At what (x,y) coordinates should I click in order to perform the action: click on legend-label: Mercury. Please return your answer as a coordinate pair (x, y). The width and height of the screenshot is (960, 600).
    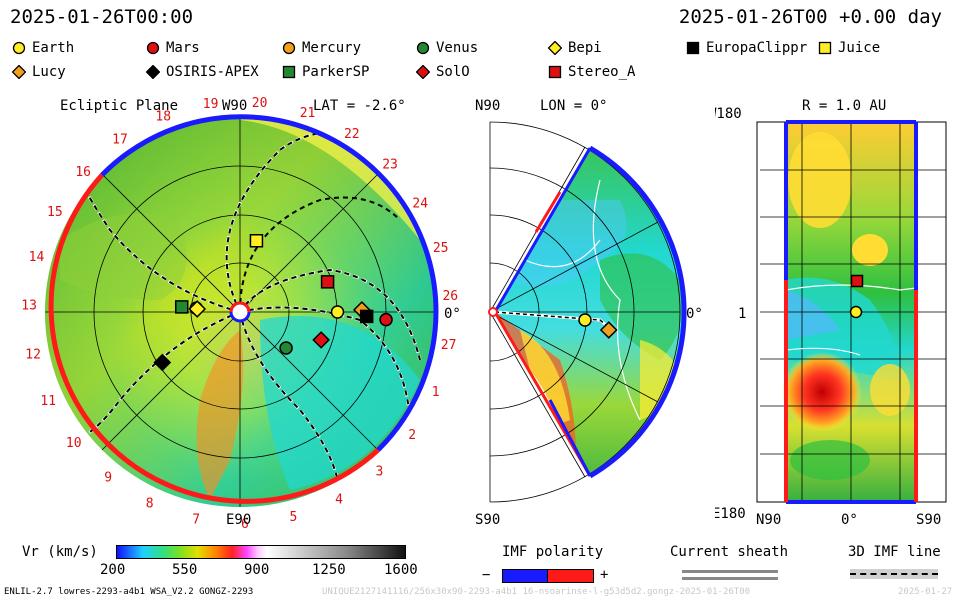
    Looking at the image, I should click on (332, 48).